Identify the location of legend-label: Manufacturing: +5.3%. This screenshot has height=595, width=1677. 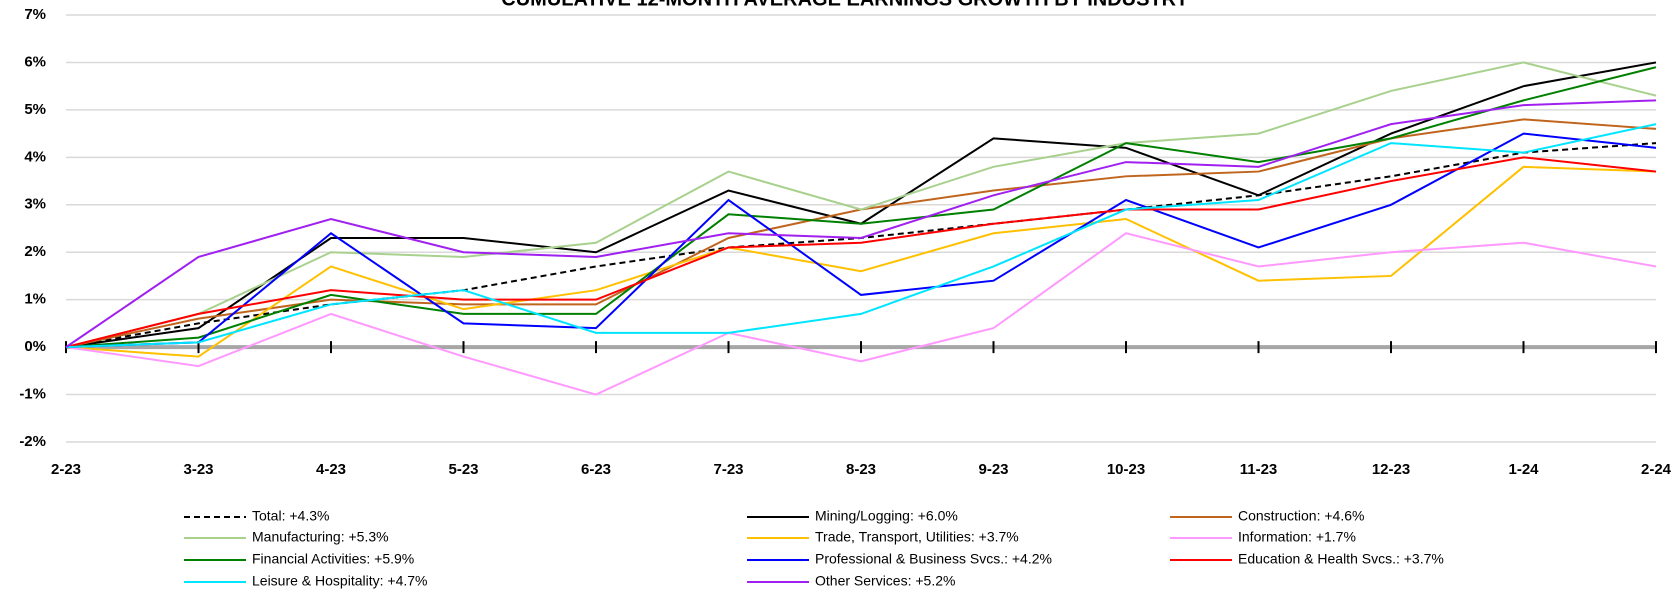
(320, 537).